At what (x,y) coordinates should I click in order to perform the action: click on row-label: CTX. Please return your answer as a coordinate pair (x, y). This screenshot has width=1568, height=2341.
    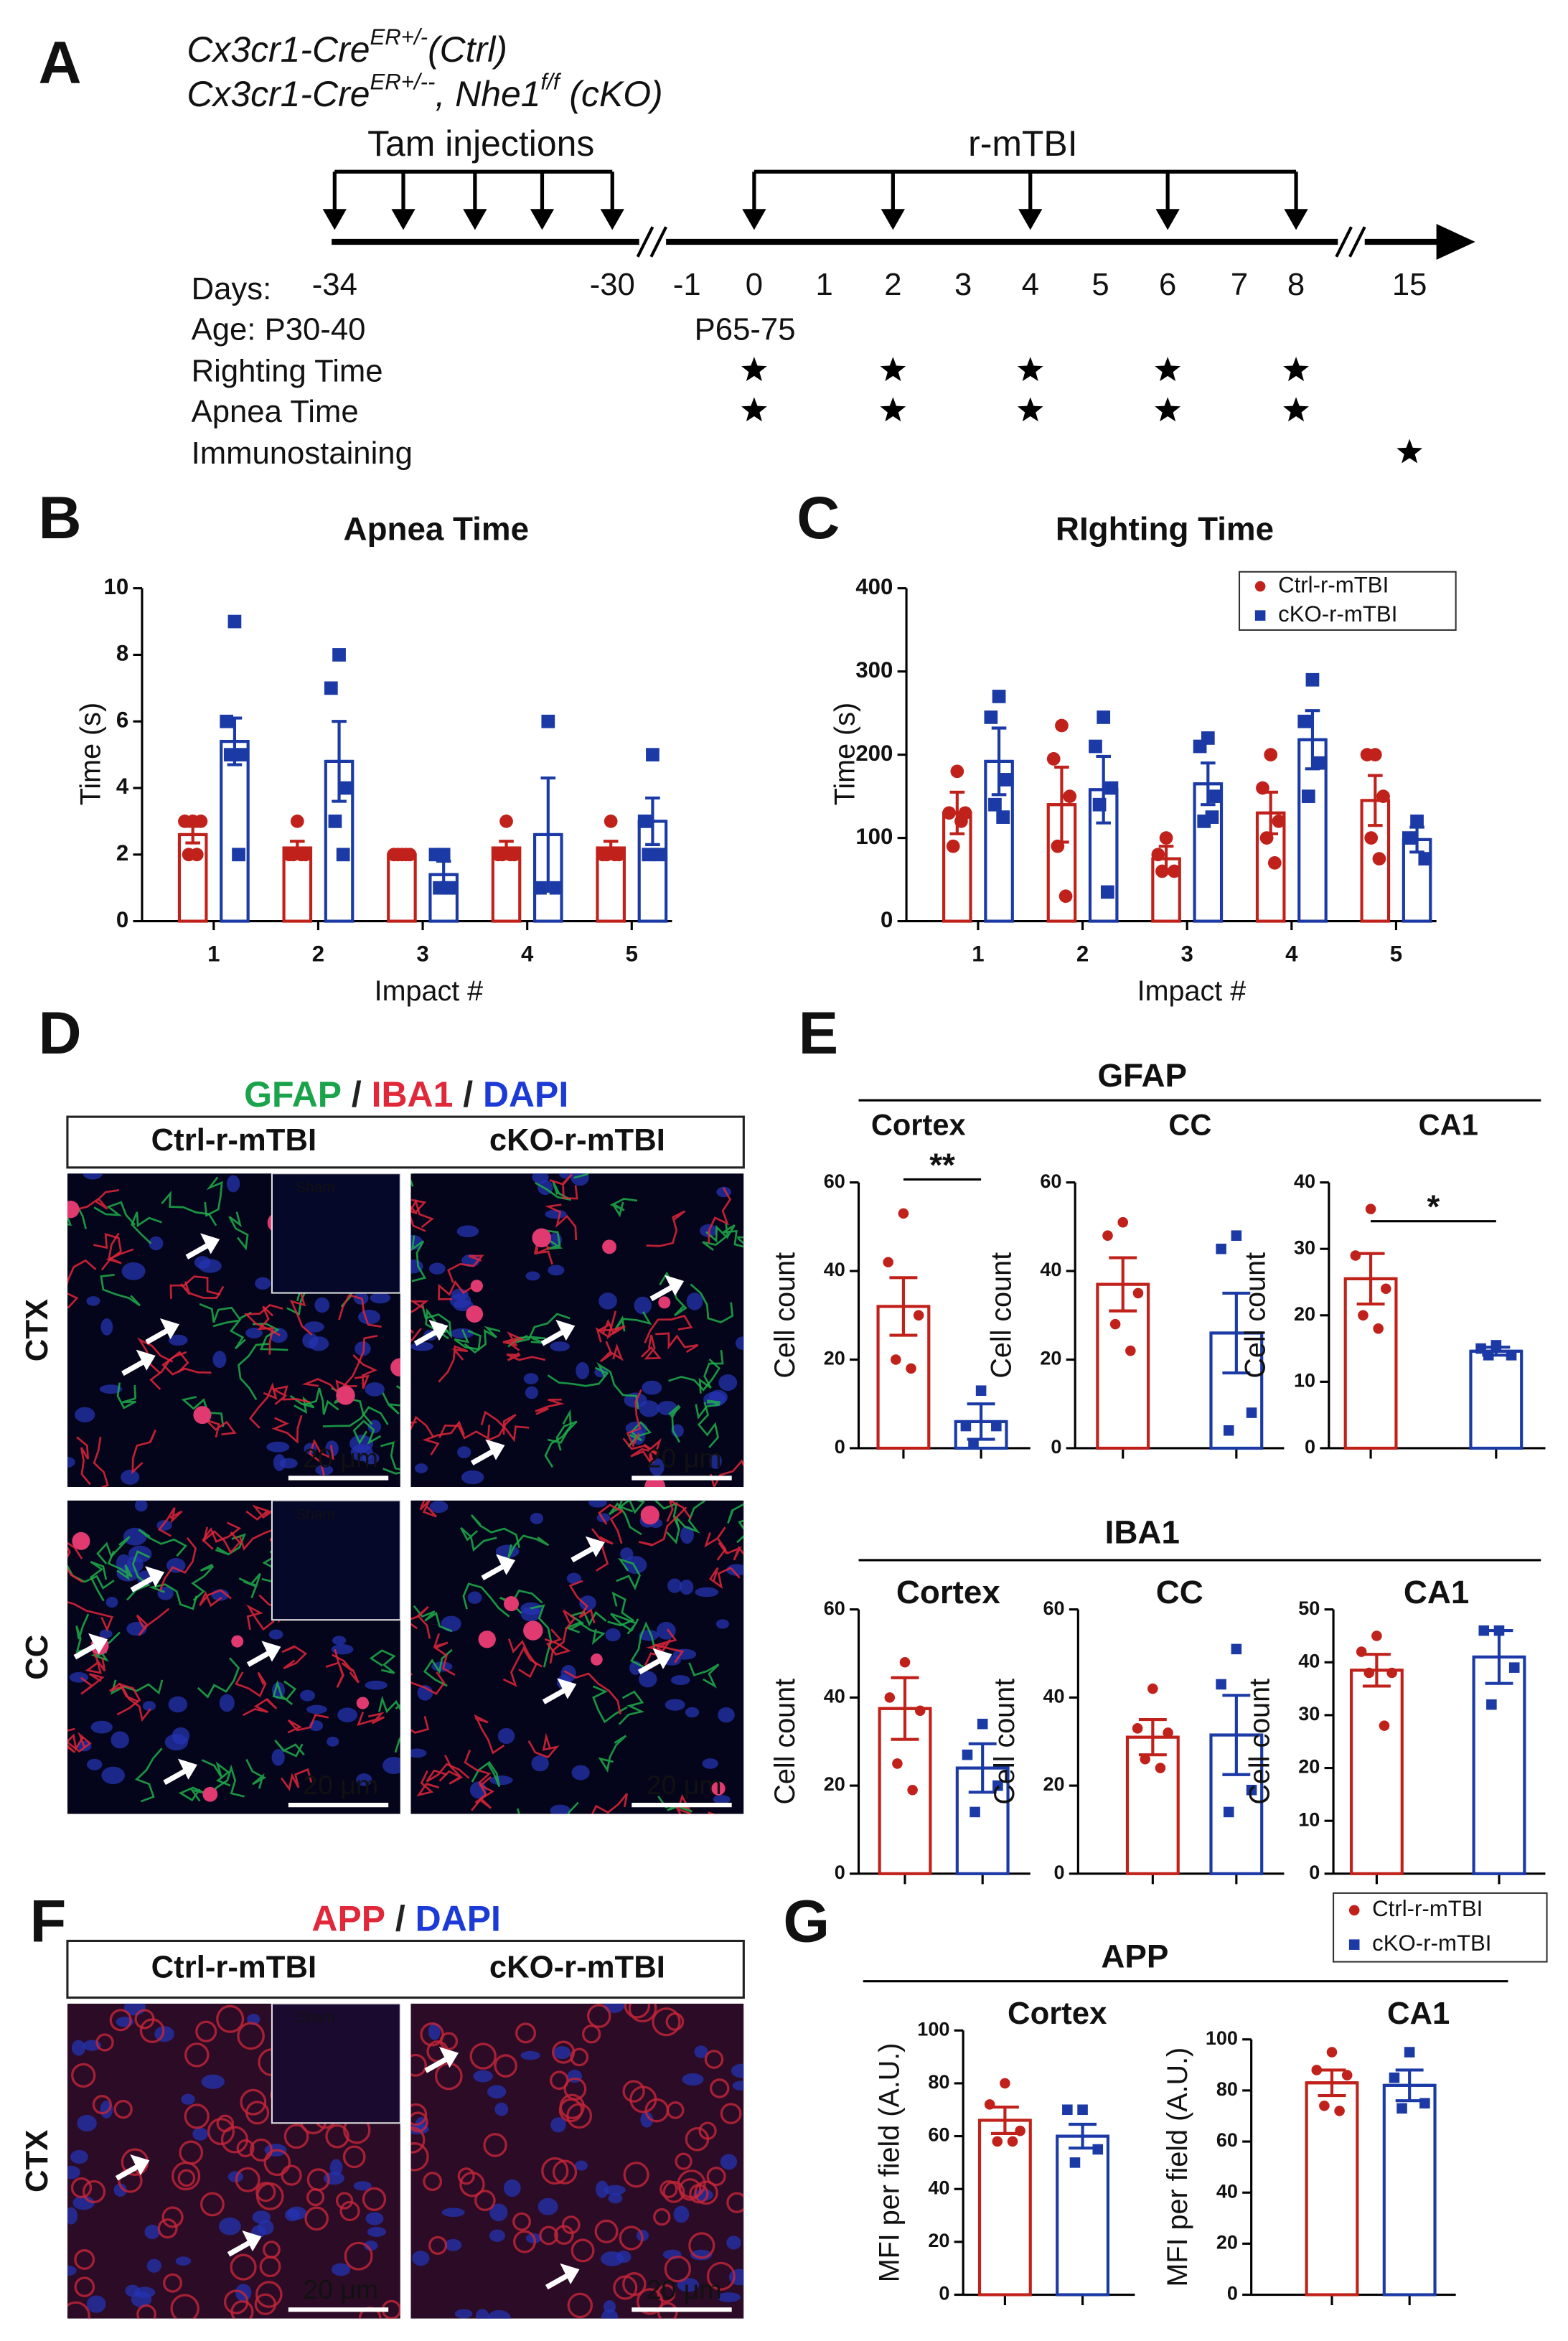
    Looking at the image, I should click on (37, 2161).